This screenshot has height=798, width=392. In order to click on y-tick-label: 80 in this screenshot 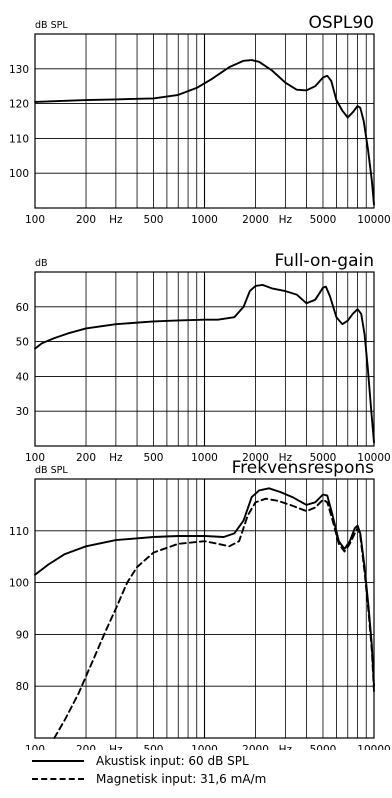, I will do `click(22, 687)`.